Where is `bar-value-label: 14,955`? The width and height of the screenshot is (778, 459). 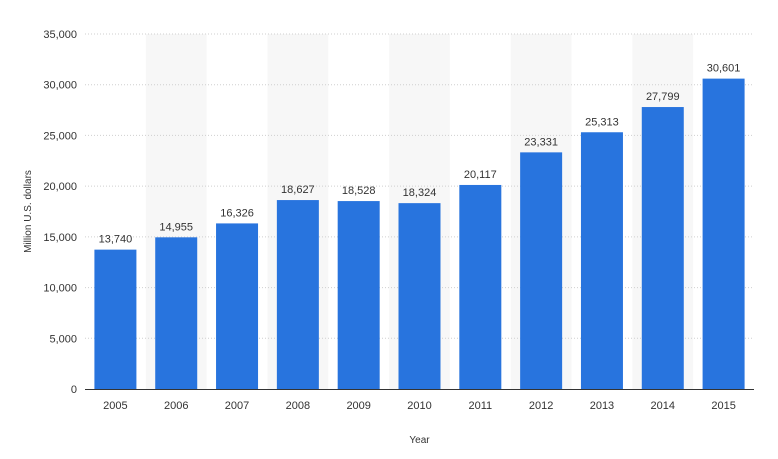 bar-value-label: 14,955 is located at coordinates (176, 227).